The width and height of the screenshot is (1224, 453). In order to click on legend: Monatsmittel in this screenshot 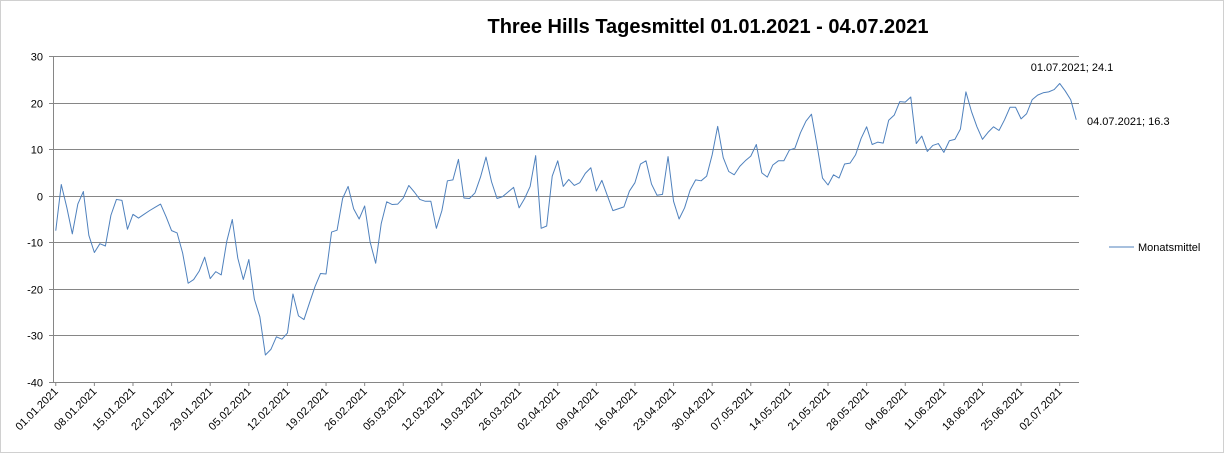, I will do `click(1154, 248)`.